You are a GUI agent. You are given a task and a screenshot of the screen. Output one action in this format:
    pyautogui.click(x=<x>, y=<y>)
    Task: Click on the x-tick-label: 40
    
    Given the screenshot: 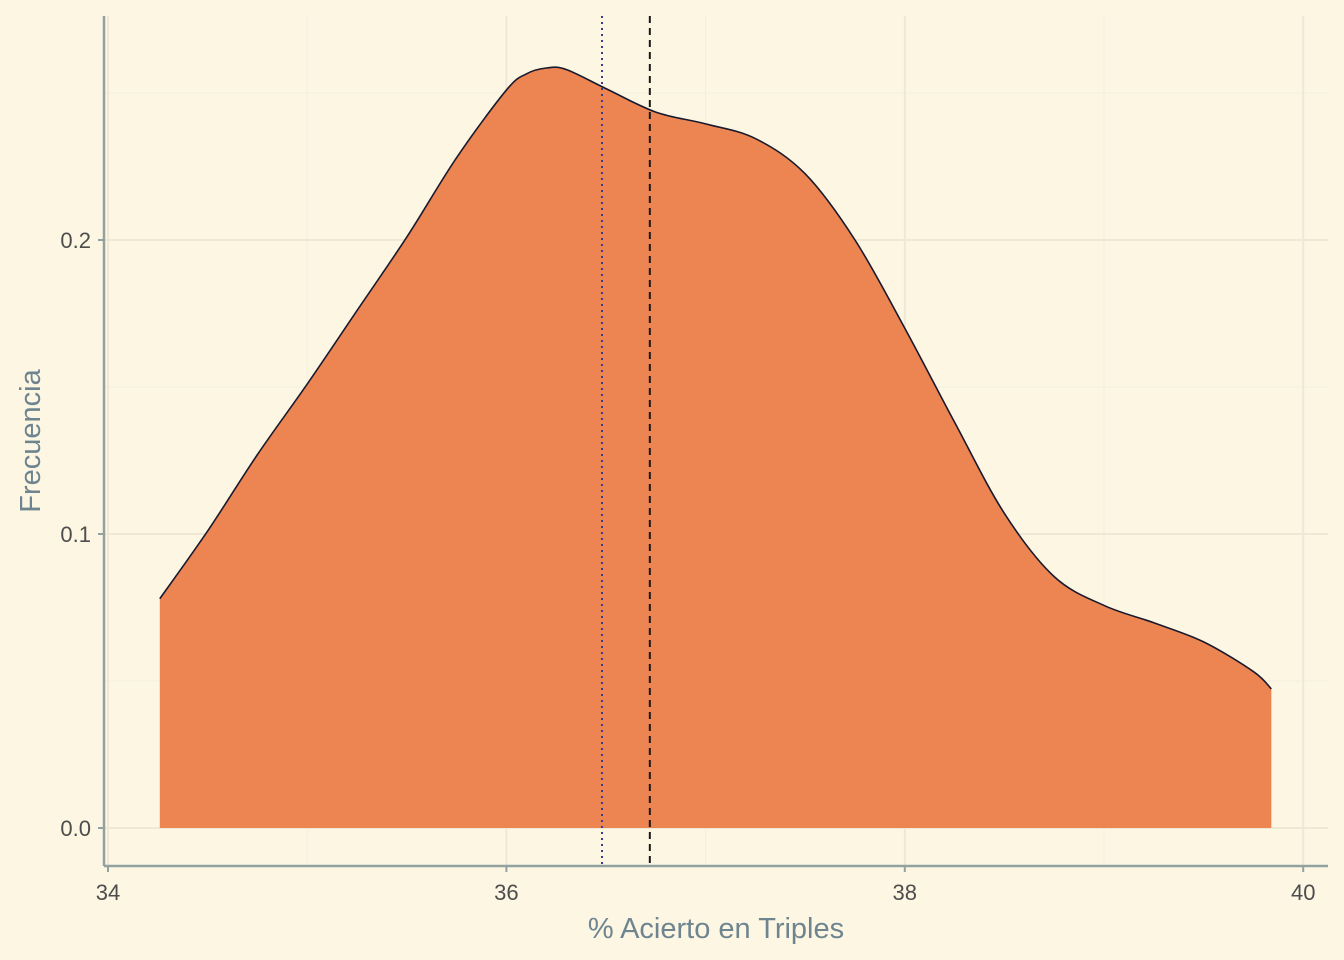 What is the action you would take?
    pyautogui.click(x=1303, y=892)
    